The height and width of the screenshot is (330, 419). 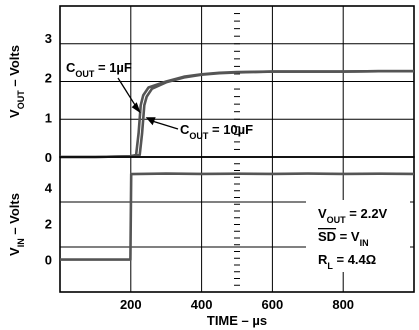 I want to click on condition-line-0-part-0: V, so click(x=322, y=213).